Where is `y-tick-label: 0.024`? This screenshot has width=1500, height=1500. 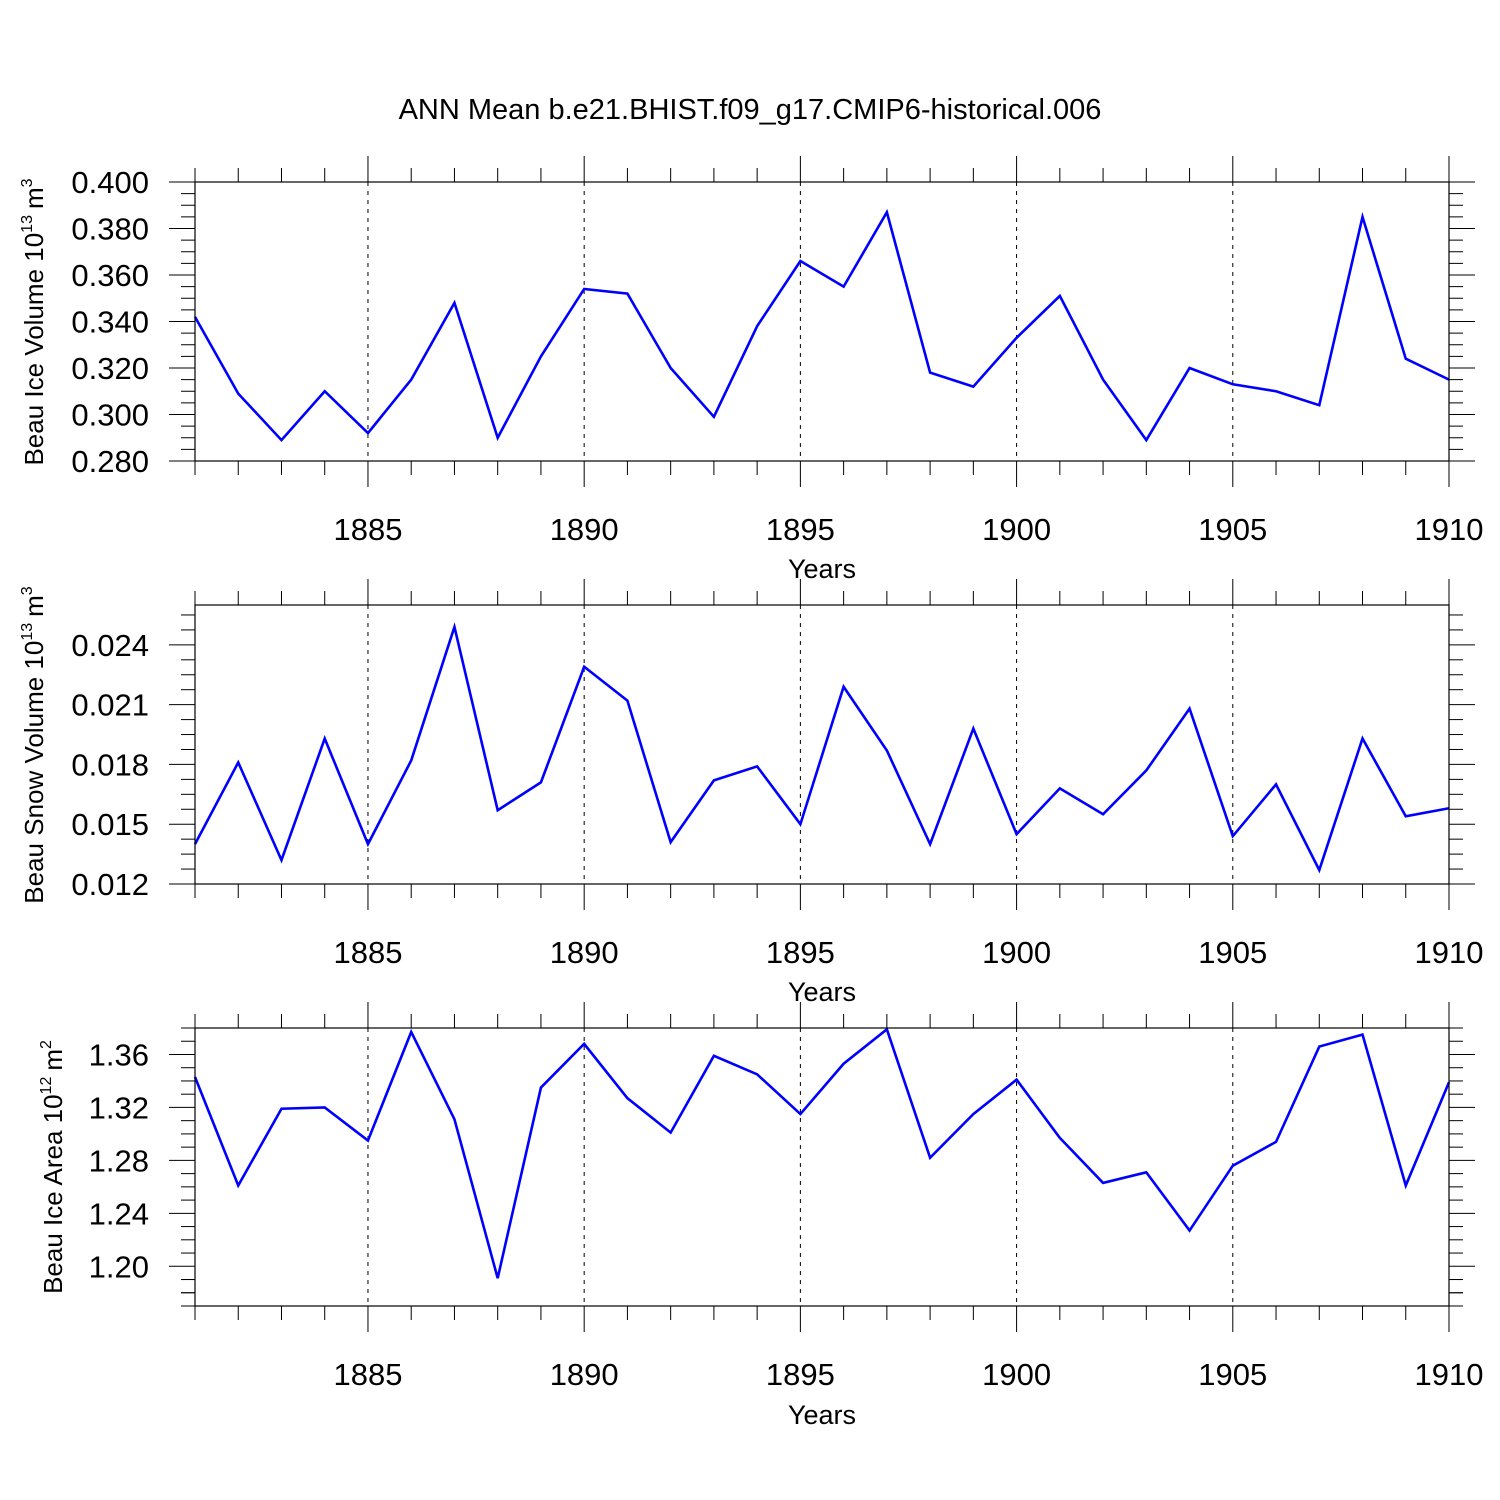 y-tick-label: 0.024 is located at coordinates (110, 645).